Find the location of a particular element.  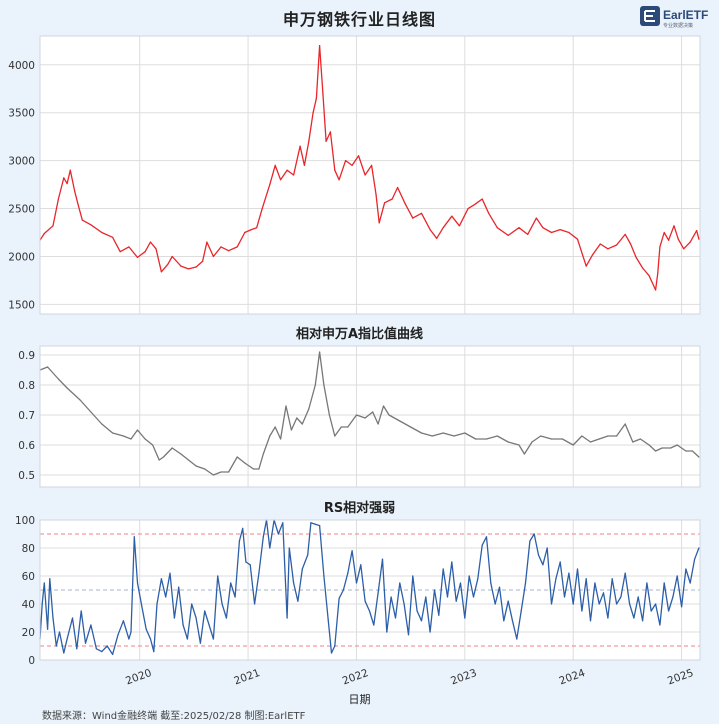

y-tick-label: 3000 is located at coordinates (21, 162).